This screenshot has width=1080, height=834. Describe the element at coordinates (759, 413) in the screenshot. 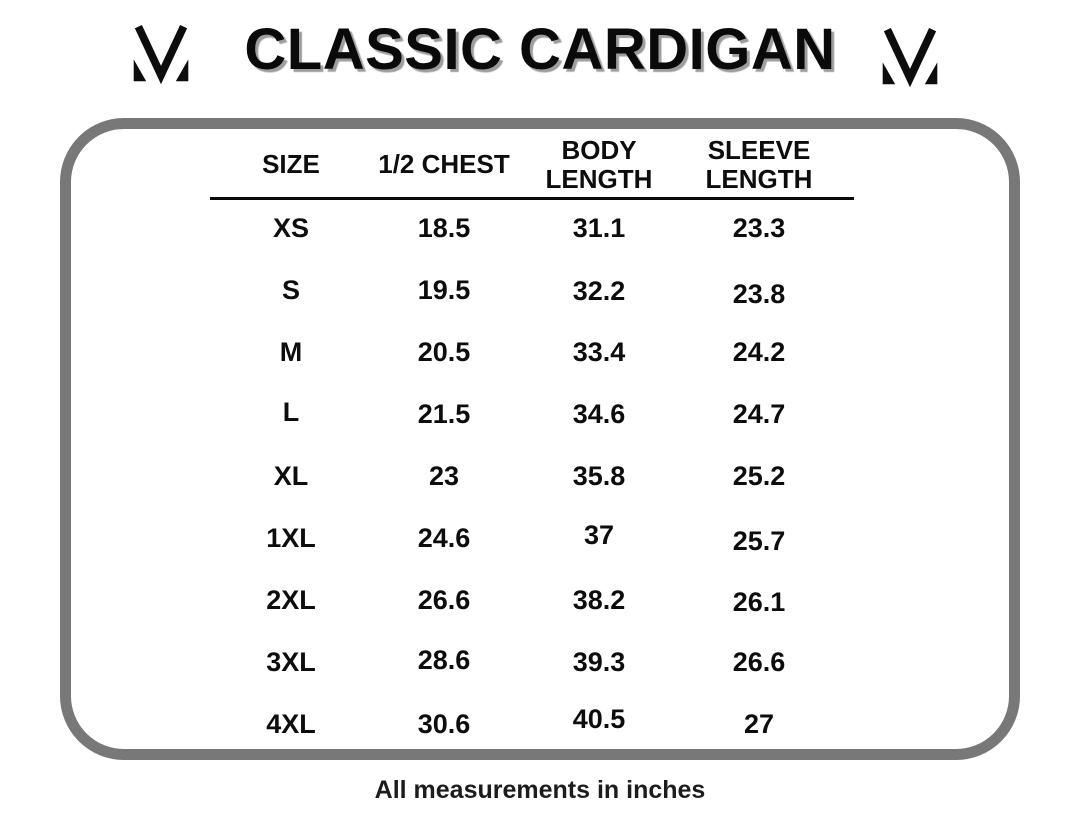

I see `cell-sleeve-length: 24.7` at that location.